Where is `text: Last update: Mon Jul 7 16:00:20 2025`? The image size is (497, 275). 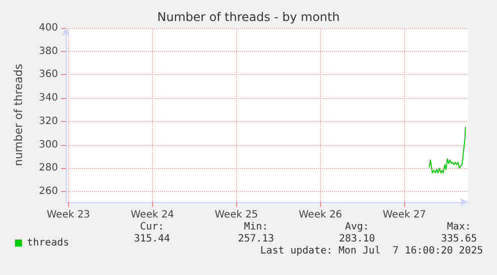 text: Last update: Mon Jul 7 16:00:20 2025 is located at coordinates (371, 251).